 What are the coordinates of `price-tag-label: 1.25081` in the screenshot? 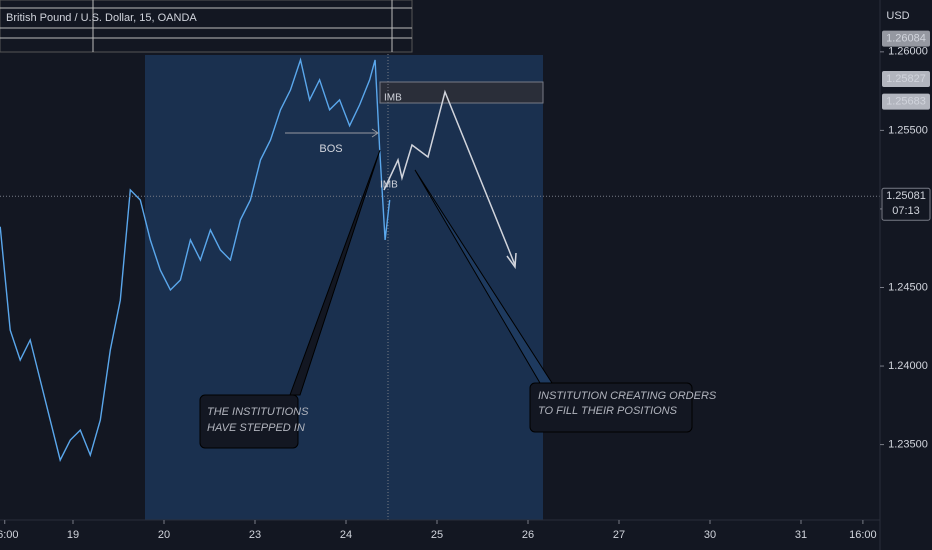 It's located at (906, 196).